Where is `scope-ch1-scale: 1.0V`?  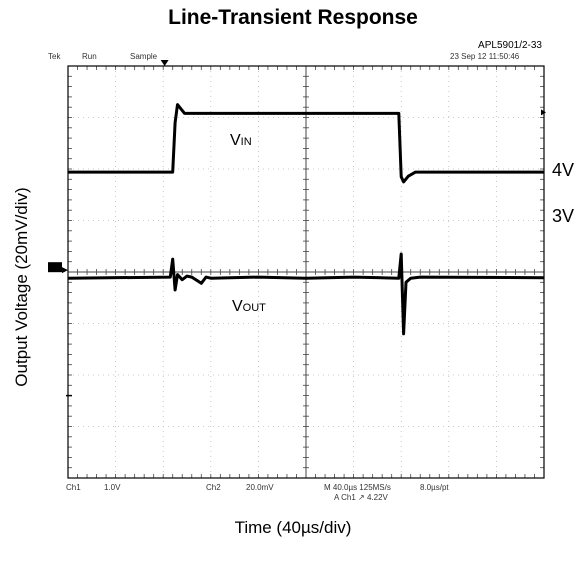
scope-ch1-scale: 1.0V is located at coordinates (112, 487).